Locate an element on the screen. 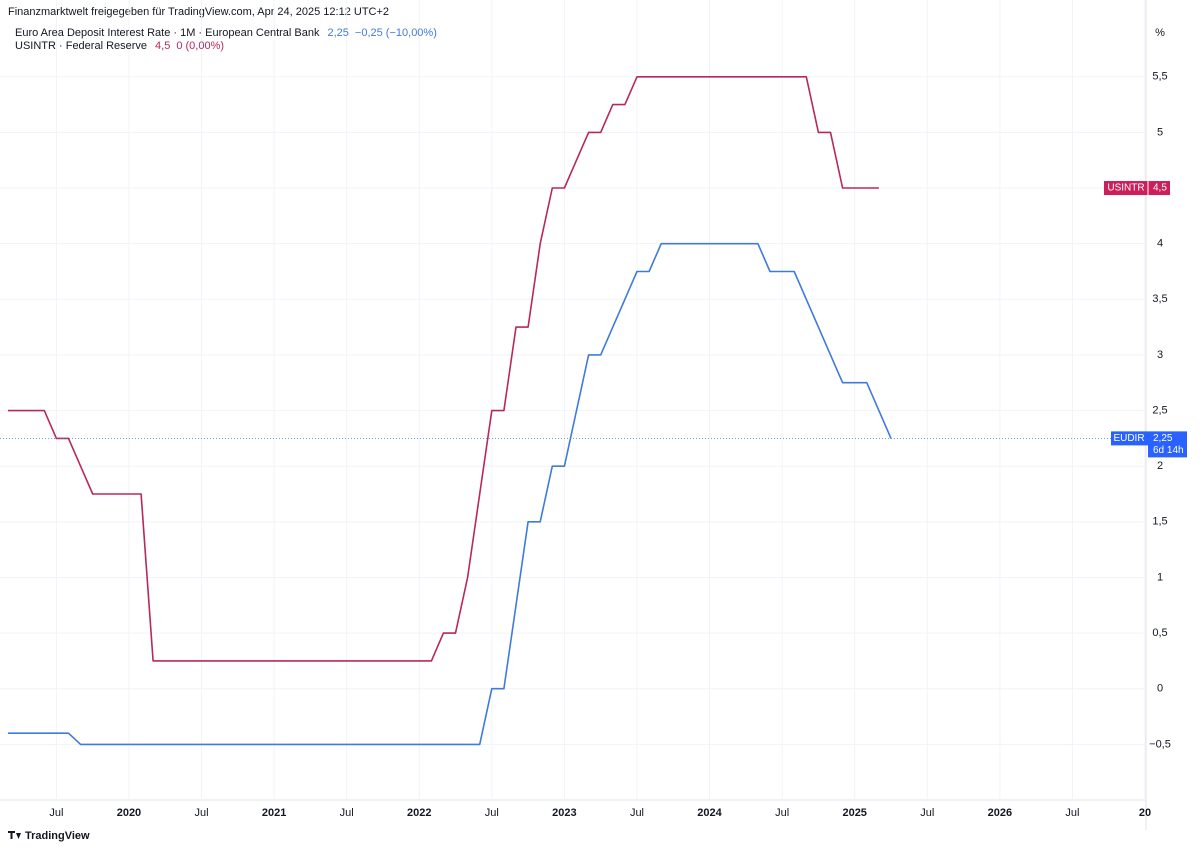  badge-symbol: EUDIR is located at coordinates (1128, 438).